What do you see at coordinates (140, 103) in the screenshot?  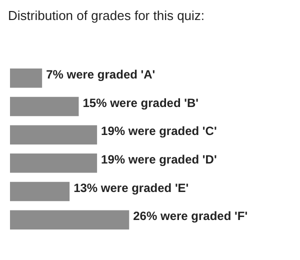 I see `data-label: 15% were graded 'B'` at bounding box center [140, 103].